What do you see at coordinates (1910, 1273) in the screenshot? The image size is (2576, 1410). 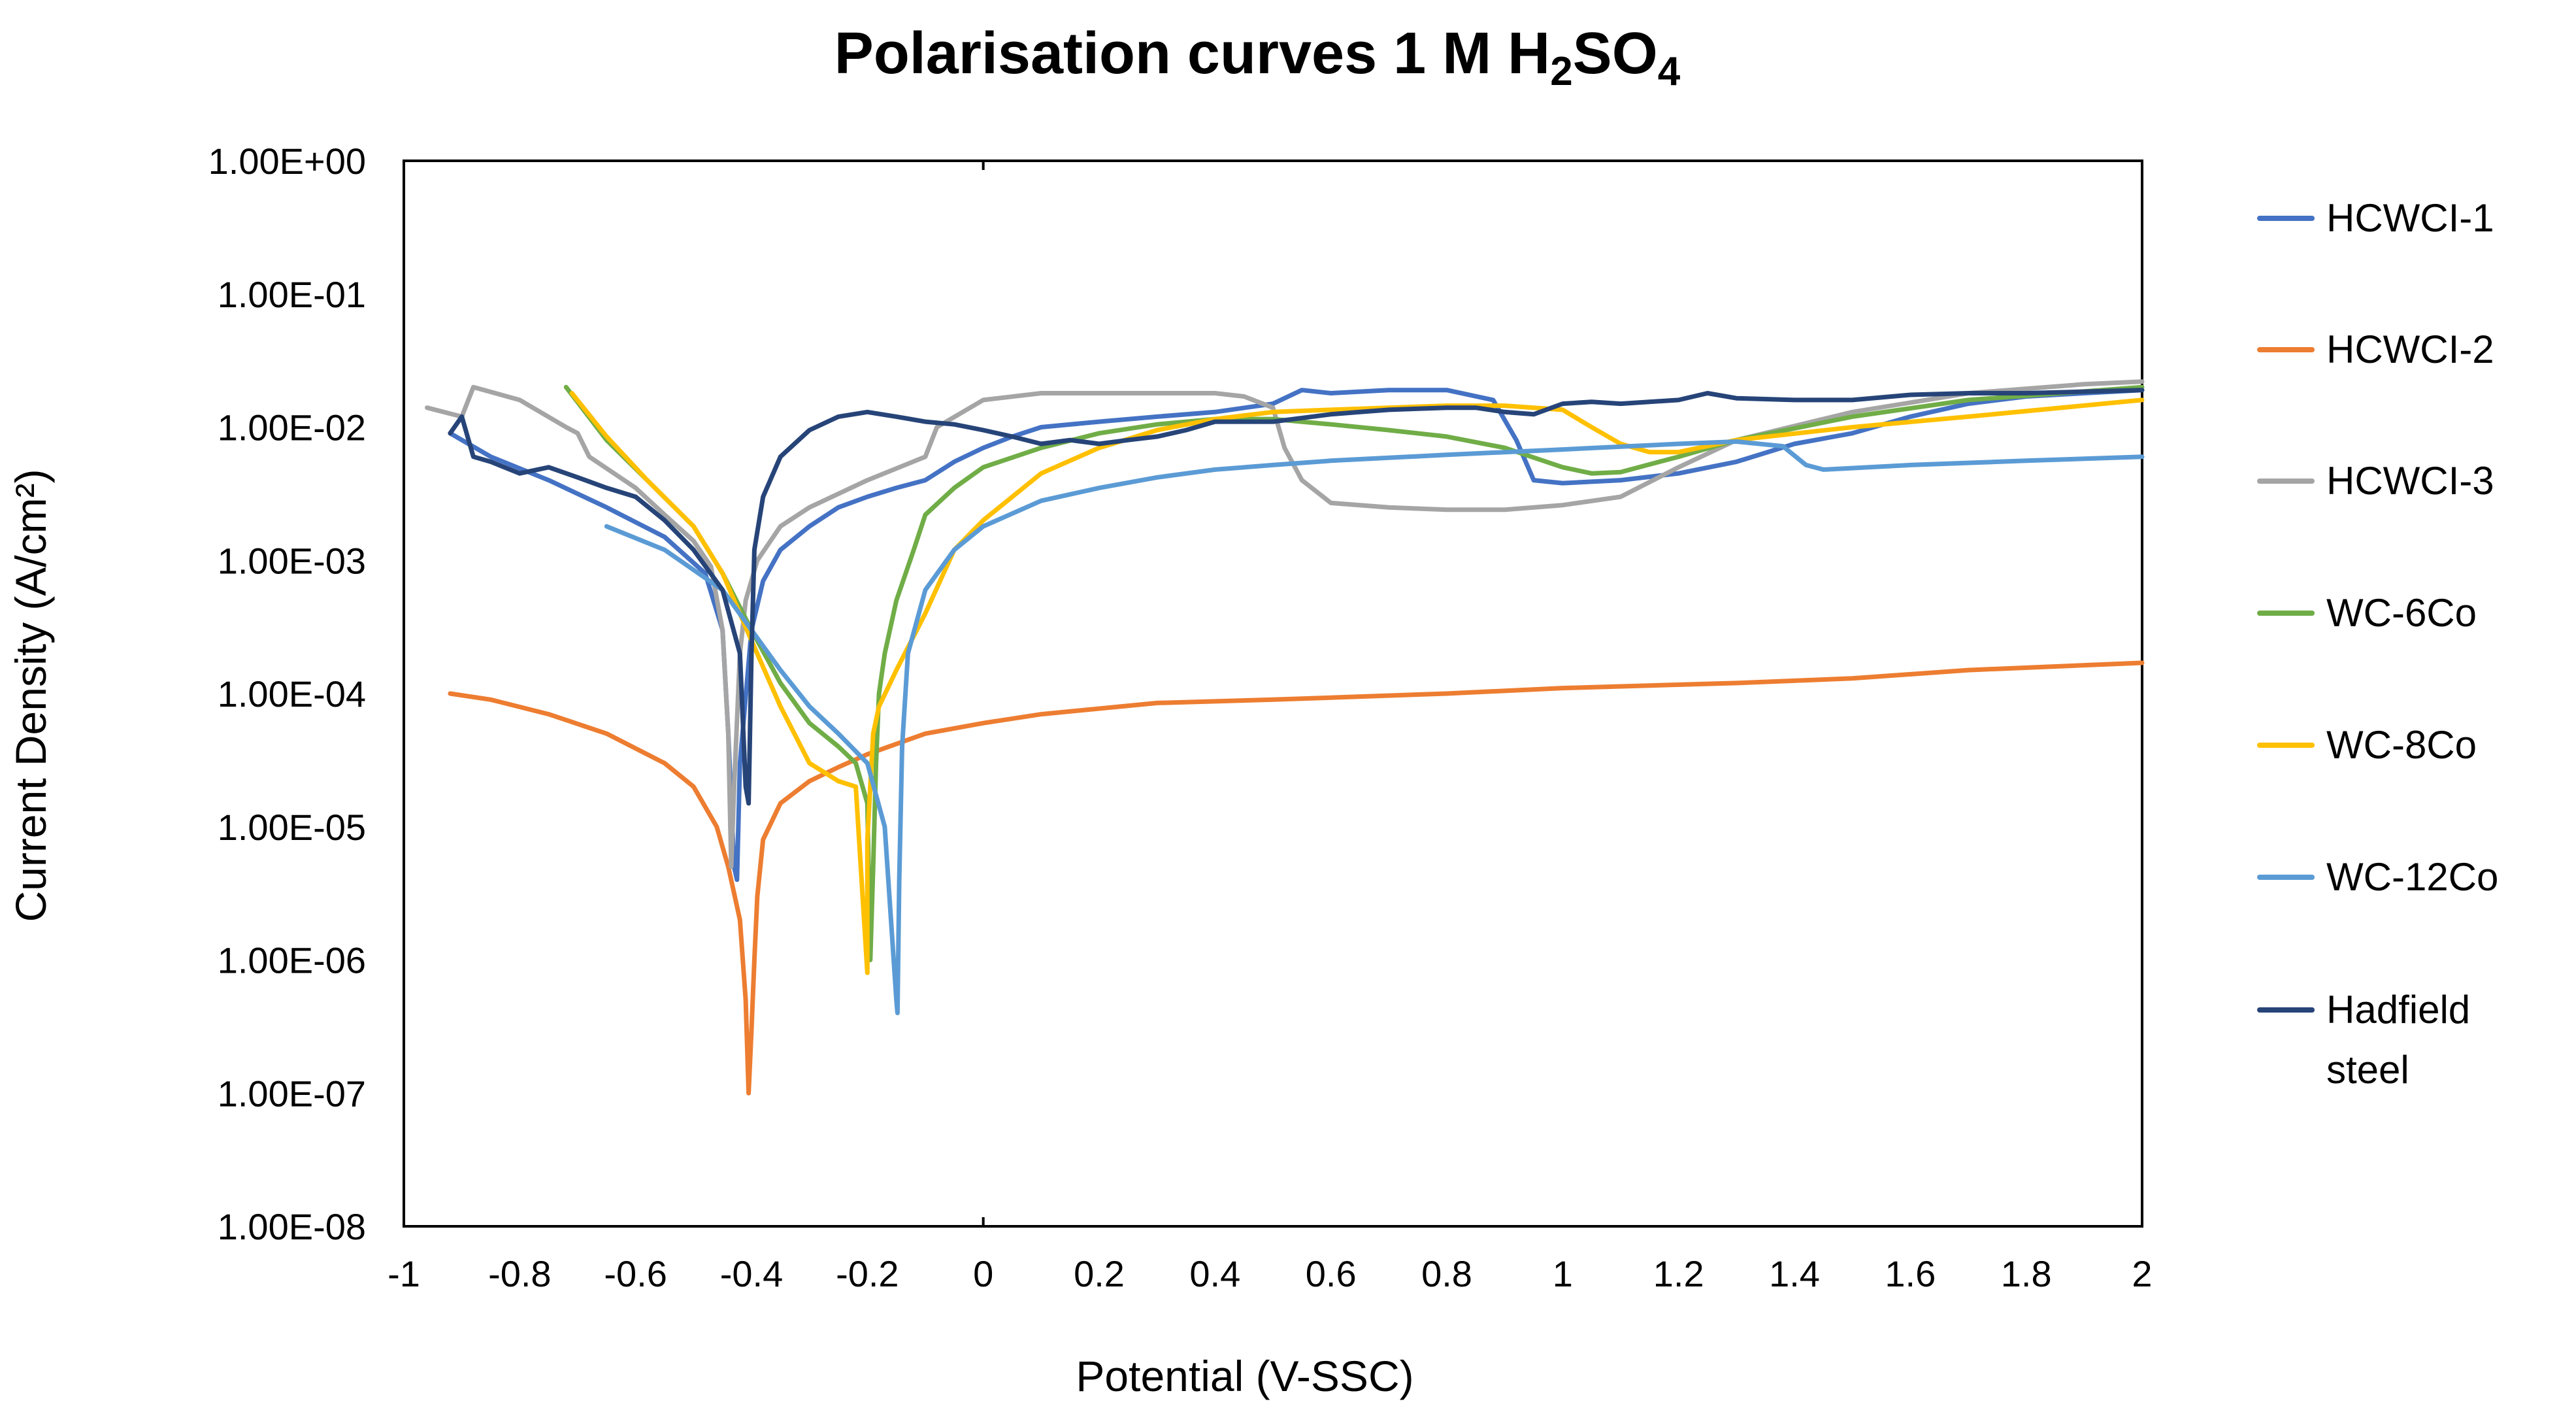 I see `x-tick-label: 1.6` at bounding box center [1910, 1273].